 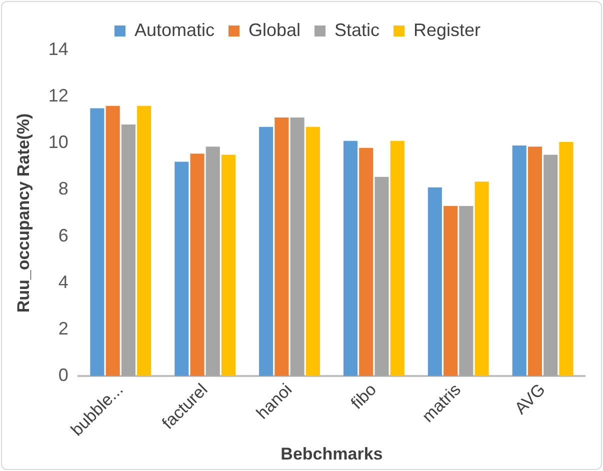 What do you see at coordinates (357, 30) in the screenshot?
I see `legend-label: Static` at bounding box center [357, 30].